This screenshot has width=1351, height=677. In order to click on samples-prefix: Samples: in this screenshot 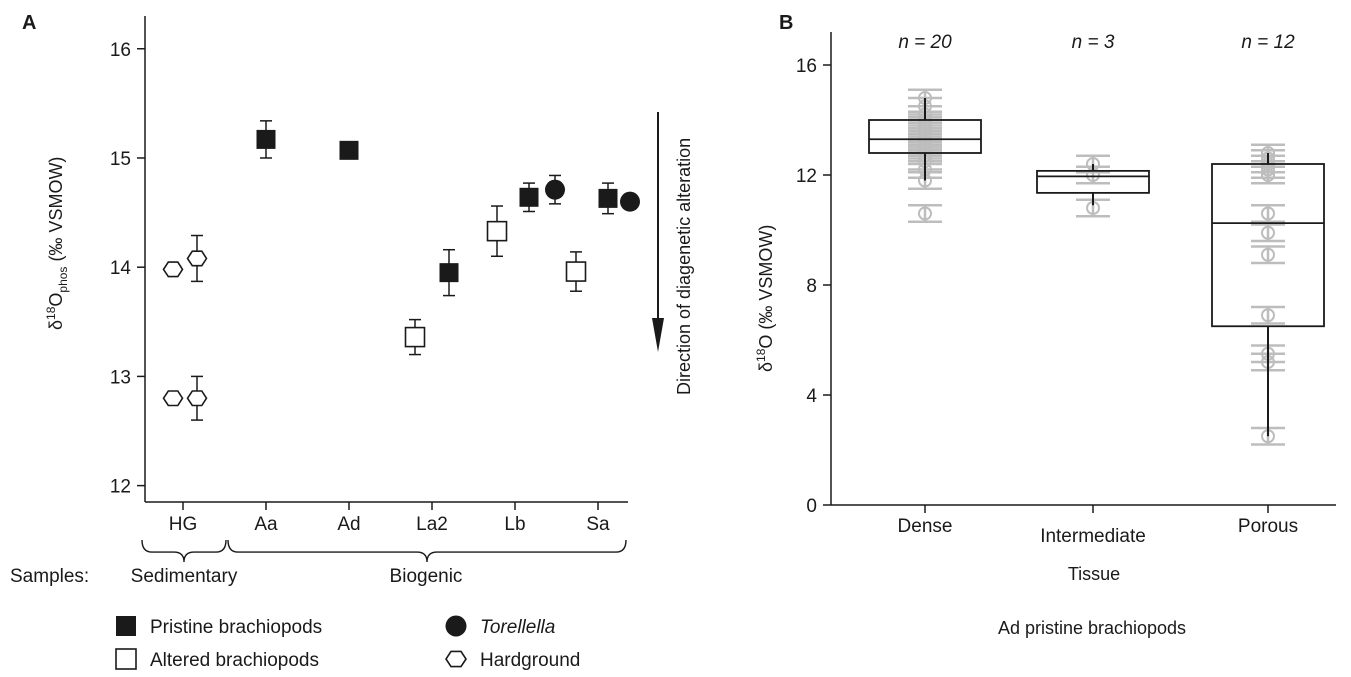, I will do `click(49, 576)`.